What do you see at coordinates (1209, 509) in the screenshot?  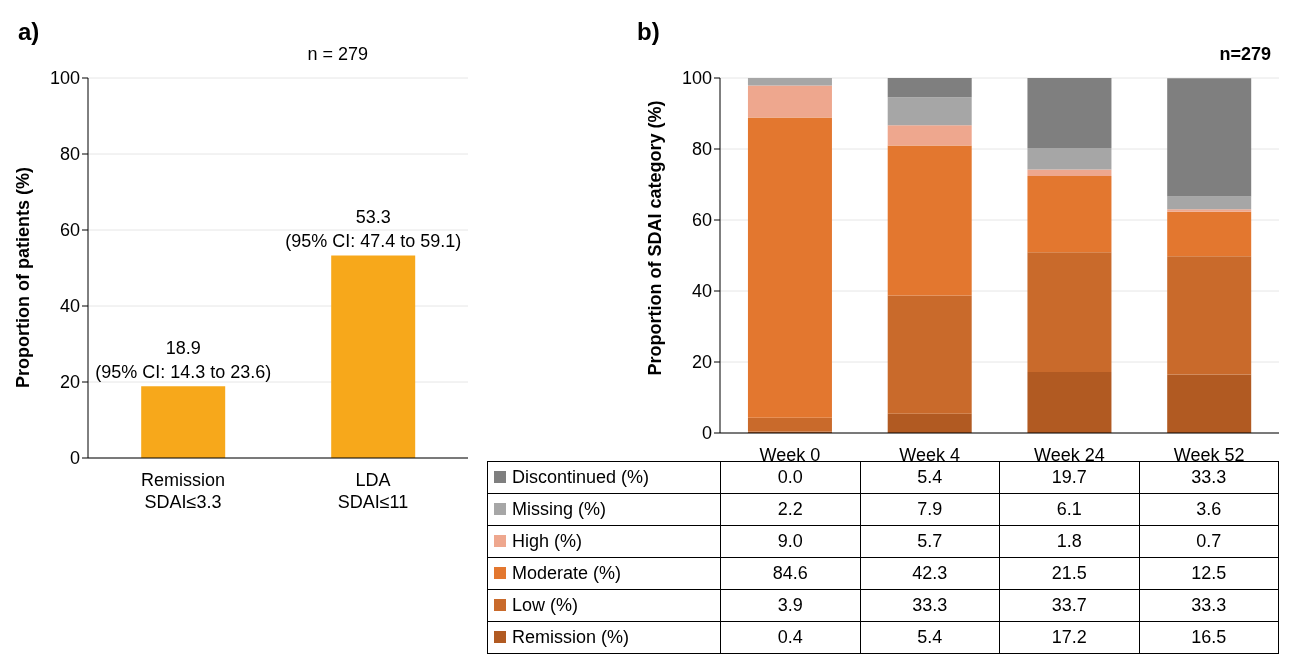 I see `data-label: 3.6` at bounding box center [1209, 509].